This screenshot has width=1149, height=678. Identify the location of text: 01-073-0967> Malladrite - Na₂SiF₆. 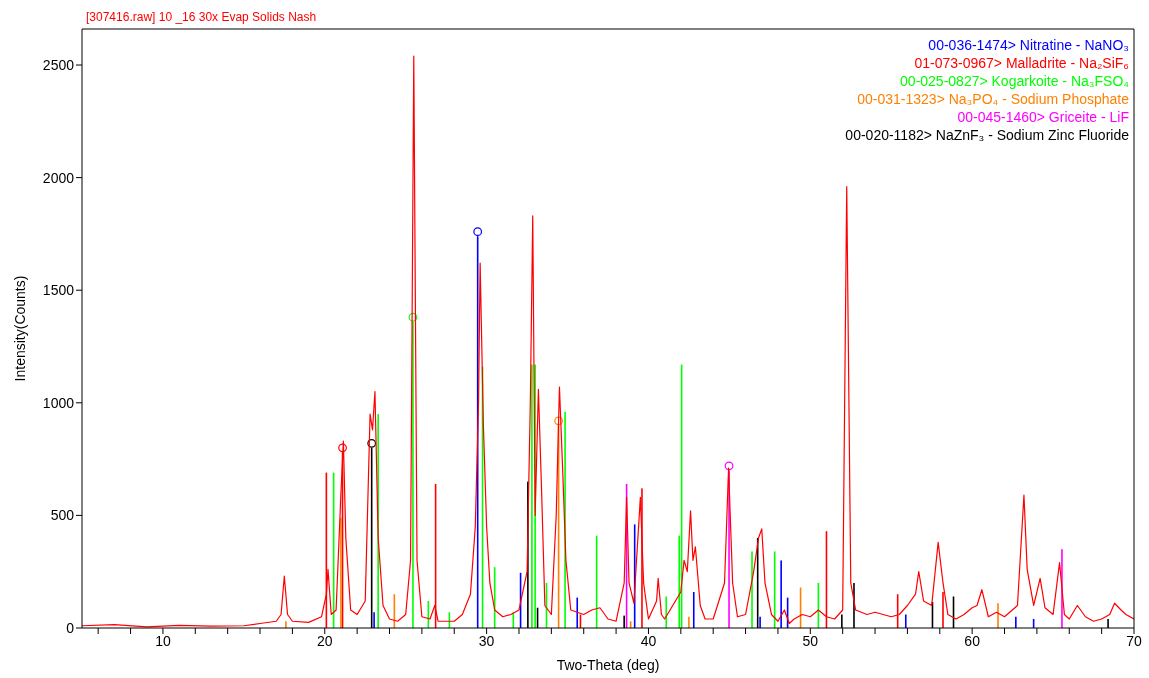
(1021, 63).